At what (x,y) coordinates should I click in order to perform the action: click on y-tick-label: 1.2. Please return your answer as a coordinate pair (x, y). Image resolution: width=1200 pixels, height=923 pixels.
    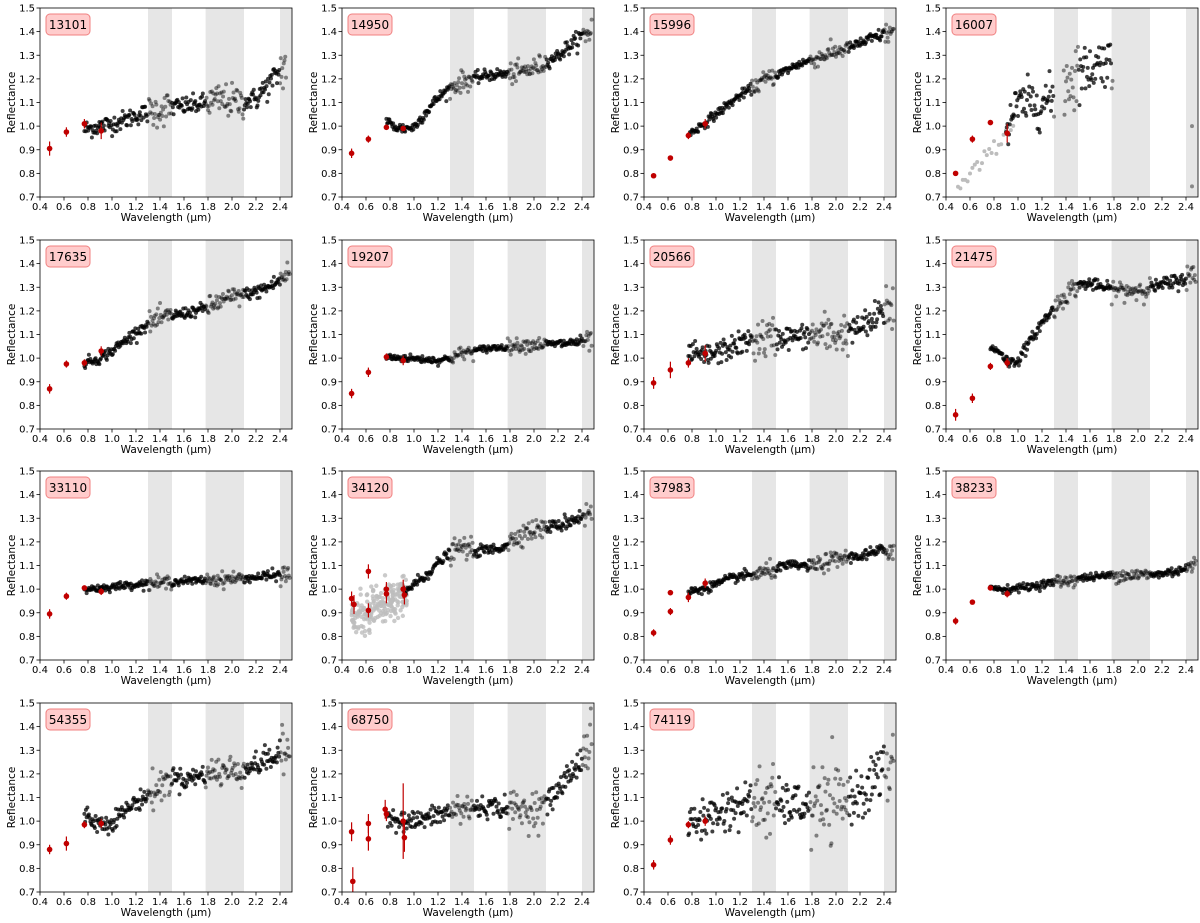
    Looking at the image, I should click on (27, 311).